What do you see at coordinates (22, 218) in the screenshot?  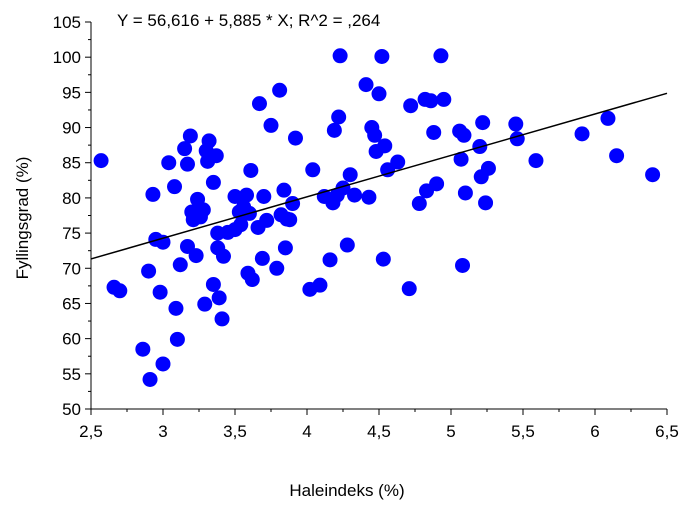 I see `y-axis-title: Fyllingsgrad (%)` at bounding box center [22, 218].